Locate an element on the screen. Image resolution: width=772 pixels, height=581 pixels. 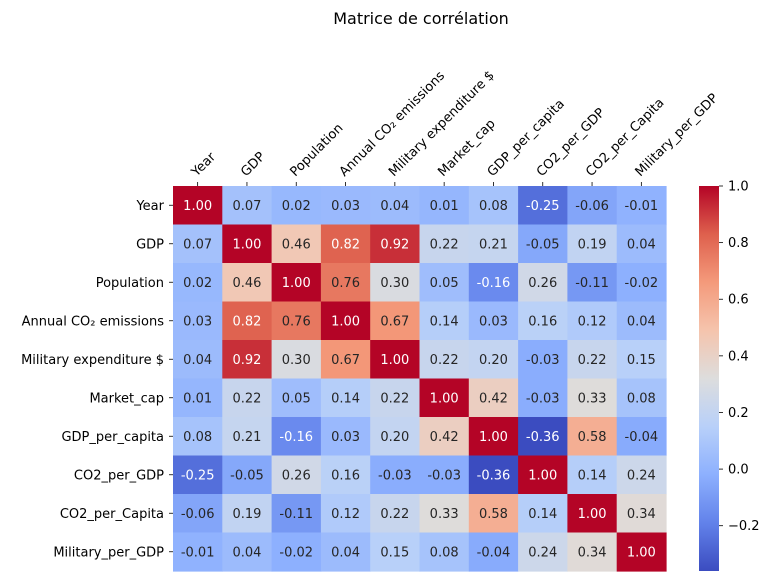
row-label: GDP is located at coordinates (150, 244).